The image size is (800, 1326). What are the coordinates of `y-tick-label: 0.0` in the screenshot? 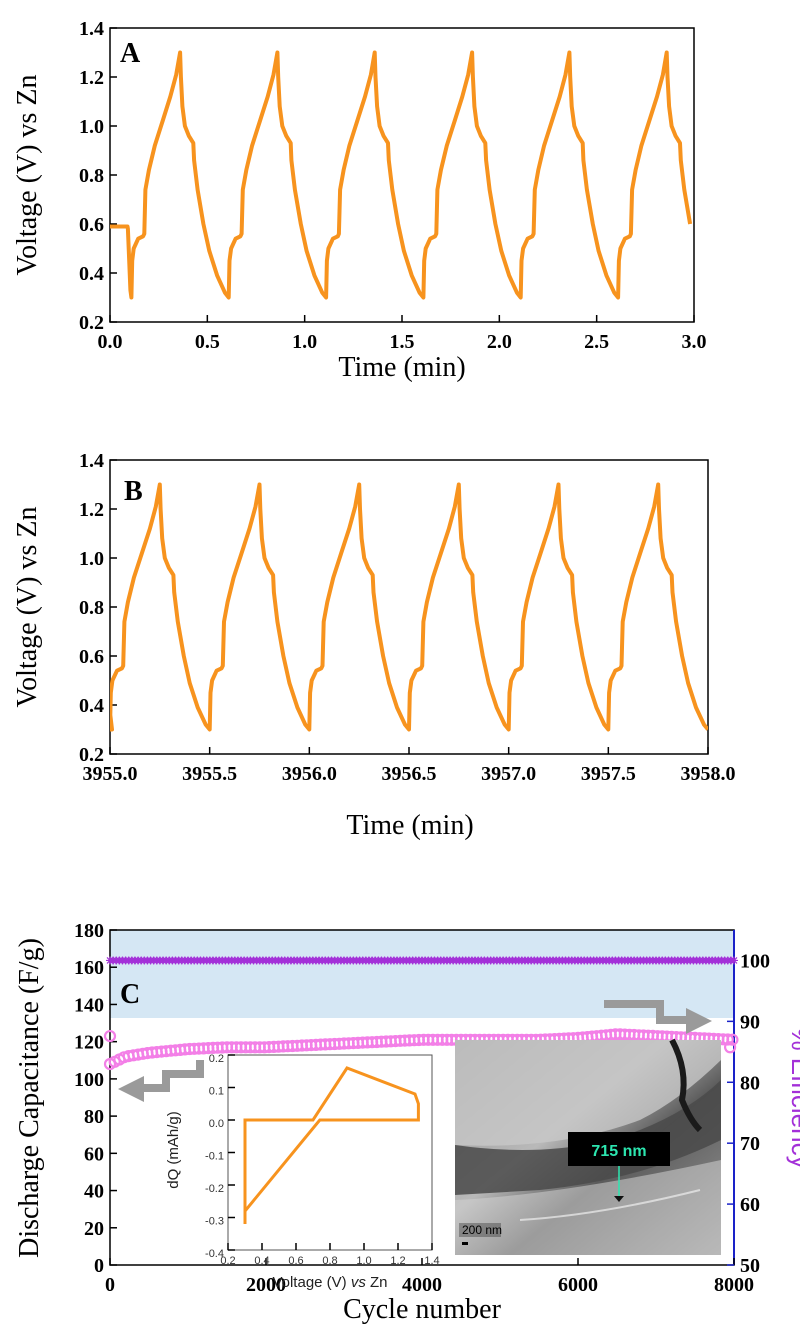 It's located at (216, 1124).